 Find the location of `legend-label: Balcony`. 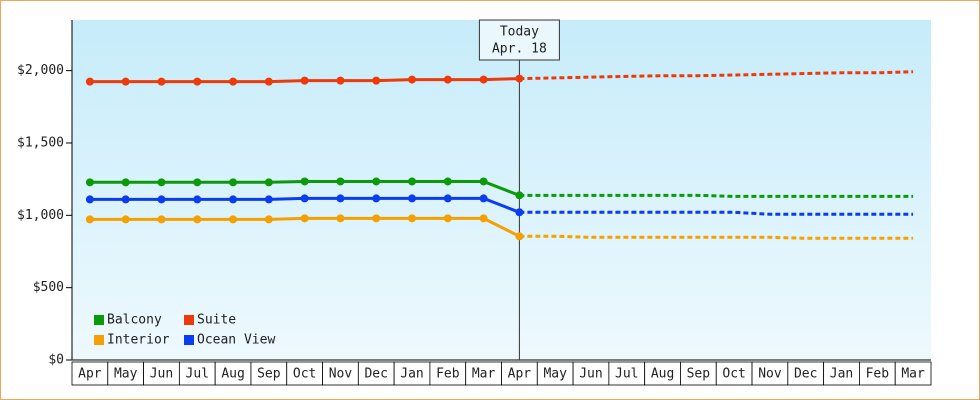

legend-label: Balcony is located at coordinates (134, 320).